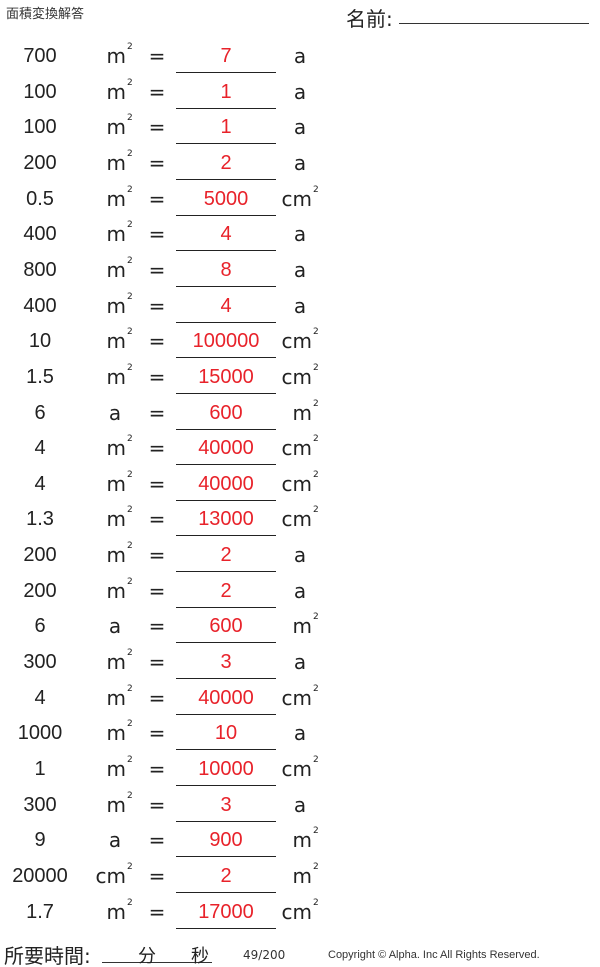 This screenshot has height=967, width=600. Describe the element at coordinates (226, 662) in the screenshot. I see `answer-value: 3` at that location.